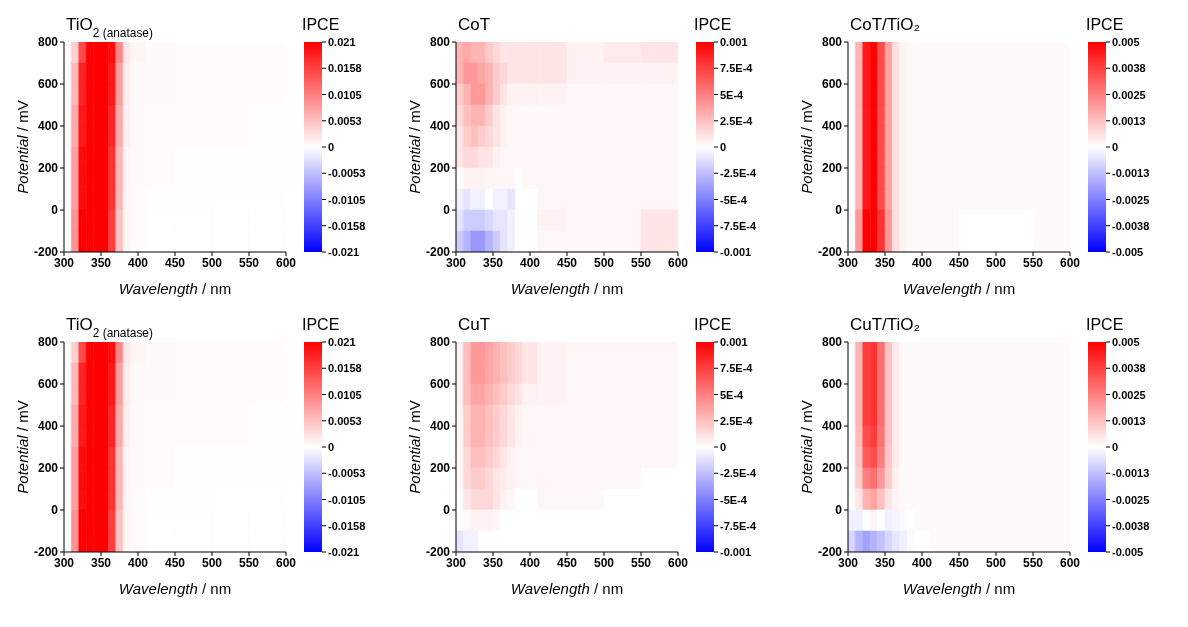 The width and height of the screenshot is (1188, 627). I want to click on color-bar-label: 0.0013, so click(1129, 420).